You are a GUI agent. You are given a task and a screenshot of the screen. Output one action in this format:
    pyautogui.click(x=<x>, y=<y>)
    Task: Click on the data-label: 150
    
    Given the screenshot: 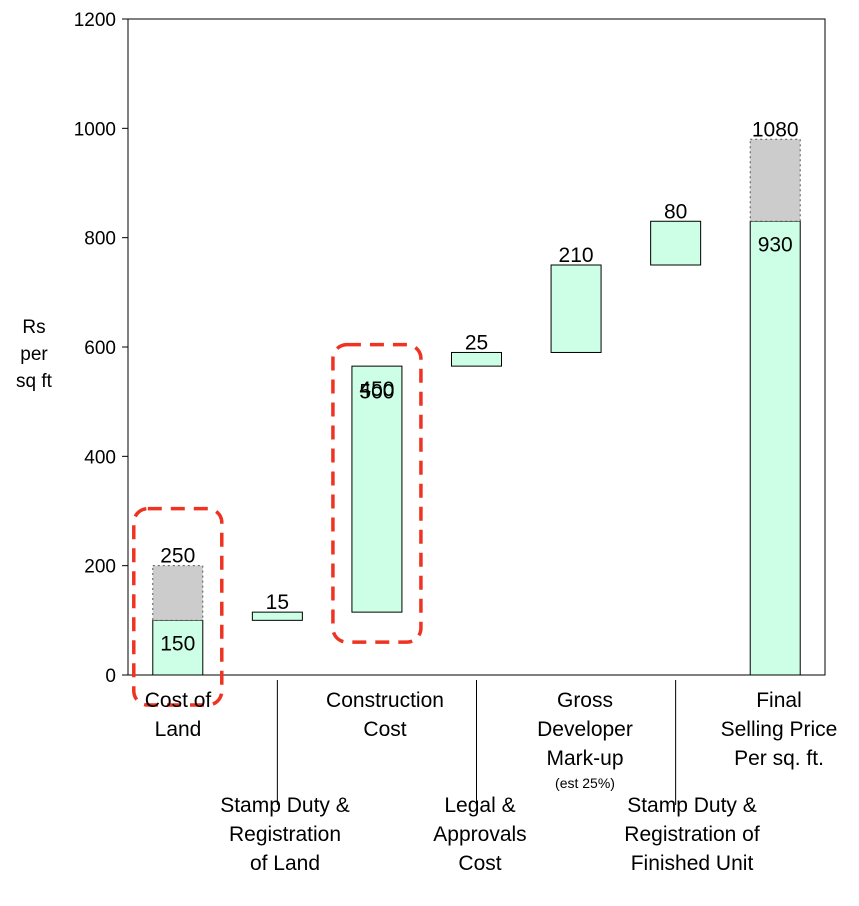 What is the action you would take?
    pyautogui.click(x=177, y=643)
    